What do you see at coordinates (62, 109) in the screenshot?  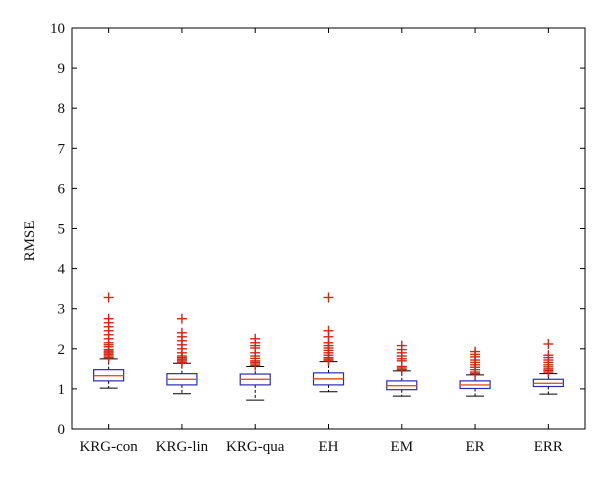 I see `y-tick-label: 8` at bounding box center [62, 109].